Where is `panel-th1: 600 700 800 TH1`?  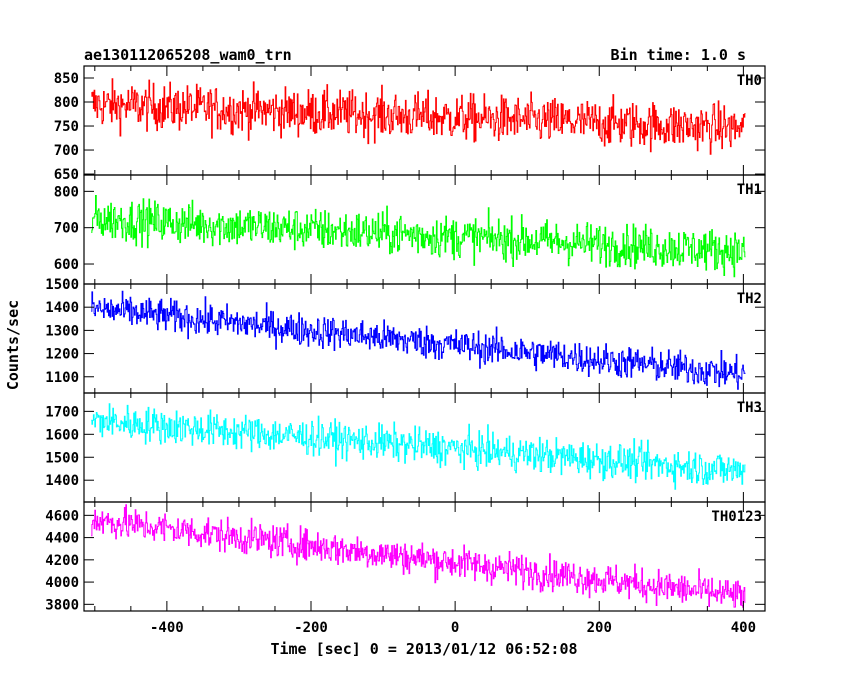 panel-th1: 600 700 800 TH1 is located at coordinates (410, 229).